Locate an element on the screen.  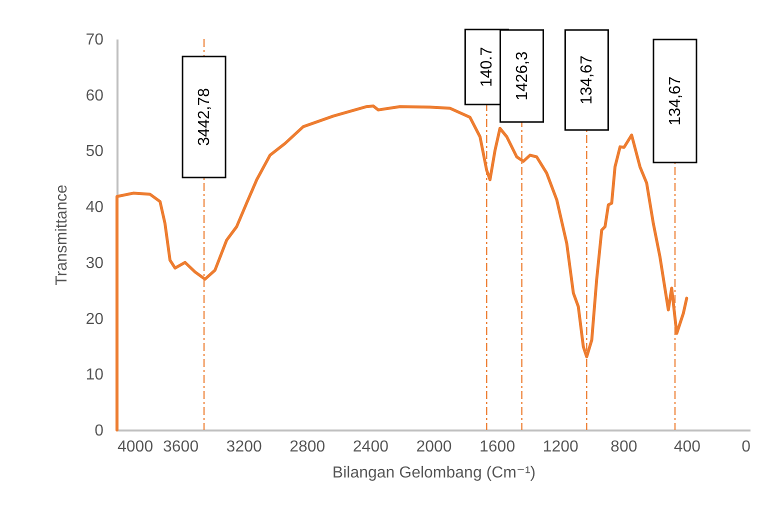
y-tick-label: 20 is located at coordinates (95, 319).